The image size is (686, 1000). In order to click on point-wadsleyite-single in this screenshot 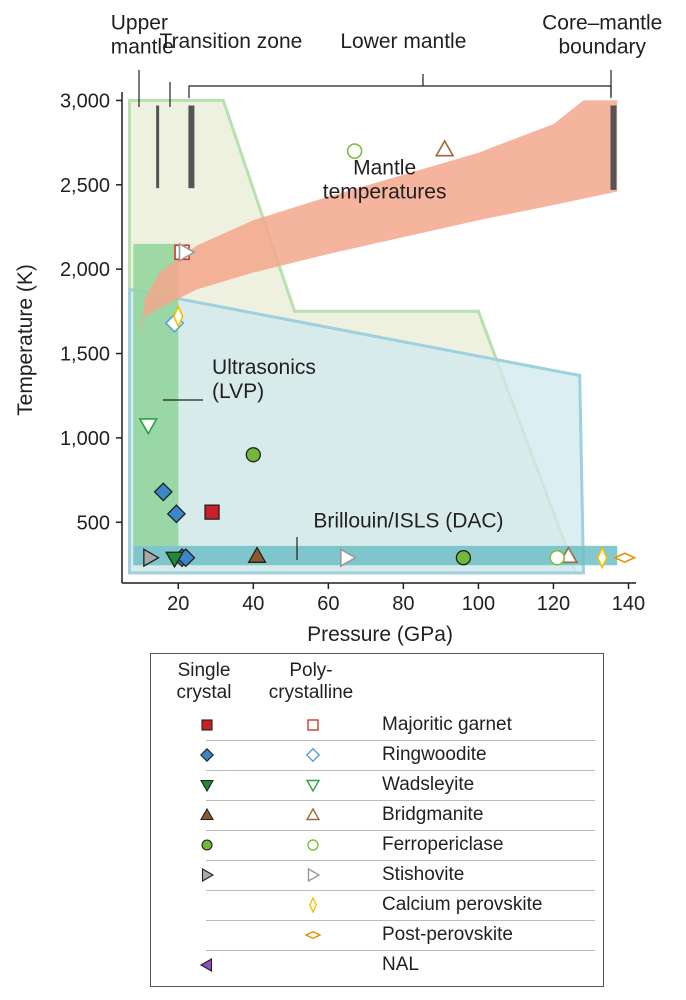, I will do `click(175, 560)`.